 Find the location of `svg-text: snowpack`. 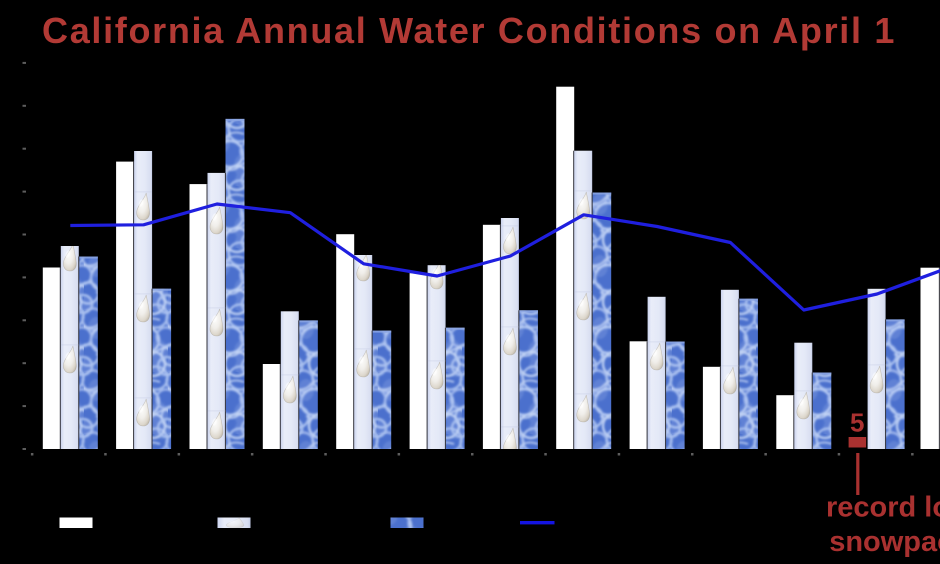

svg-text: snowpack is located at coordinates (884, 542).